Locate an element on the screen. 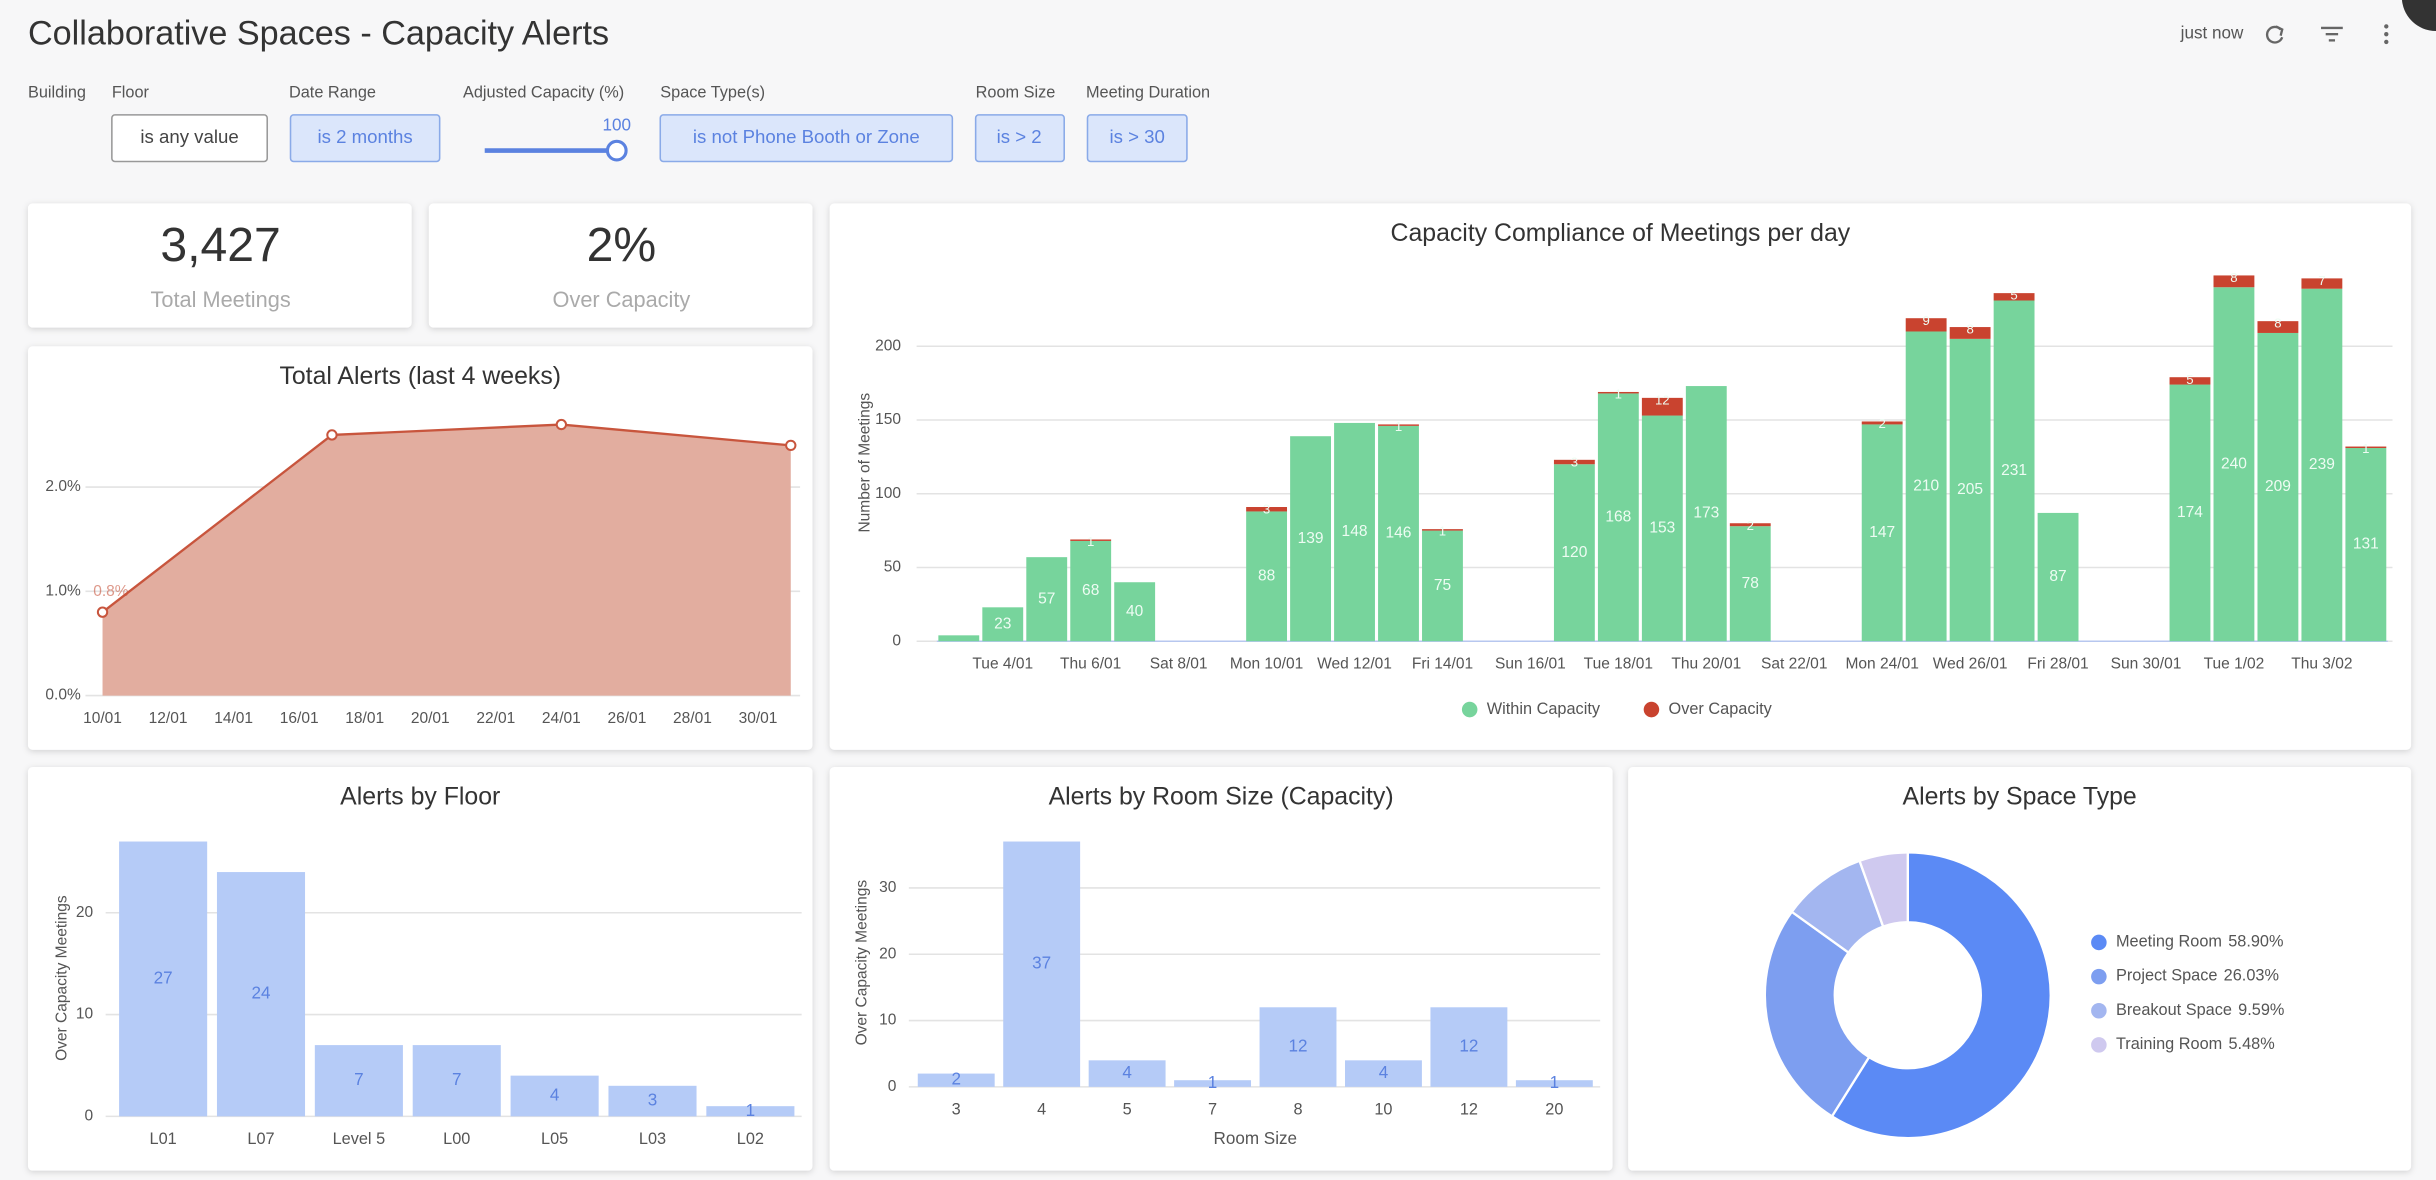 Image resolution: width=2436 pixels, height=1180 pixels. x-tick-label: Sat 22/01 is located at coordinates (1794, 664).